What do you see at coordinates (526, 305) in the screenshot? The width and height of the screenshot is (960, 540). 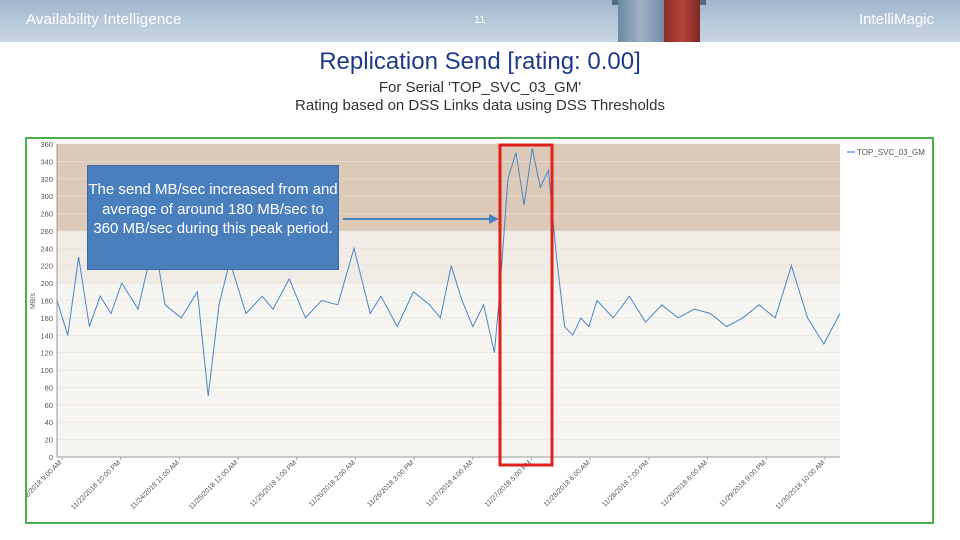 I see `peak-highlight-box` at bounding box center [526, 305].